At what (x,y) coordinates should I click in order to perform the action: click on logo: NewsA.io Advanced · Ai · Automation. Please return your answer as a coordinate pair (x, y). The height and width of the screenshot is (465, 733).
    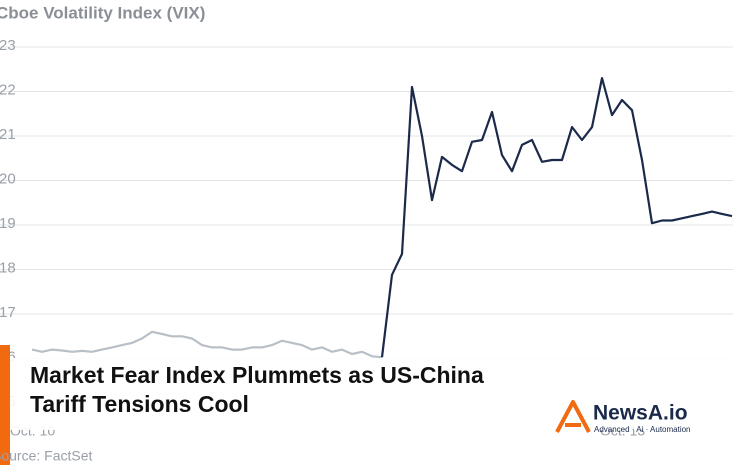
    Looking at the image, I should click on (623, 417).